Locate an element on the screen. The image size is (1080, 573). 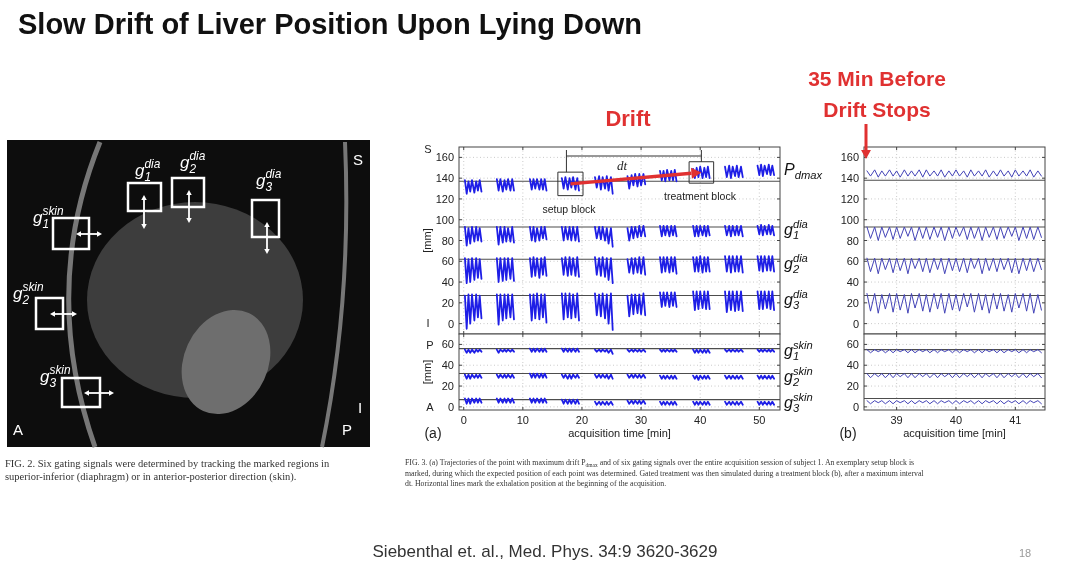
series-label: P$_{dmax}$ is located at coordinates (803, 171).